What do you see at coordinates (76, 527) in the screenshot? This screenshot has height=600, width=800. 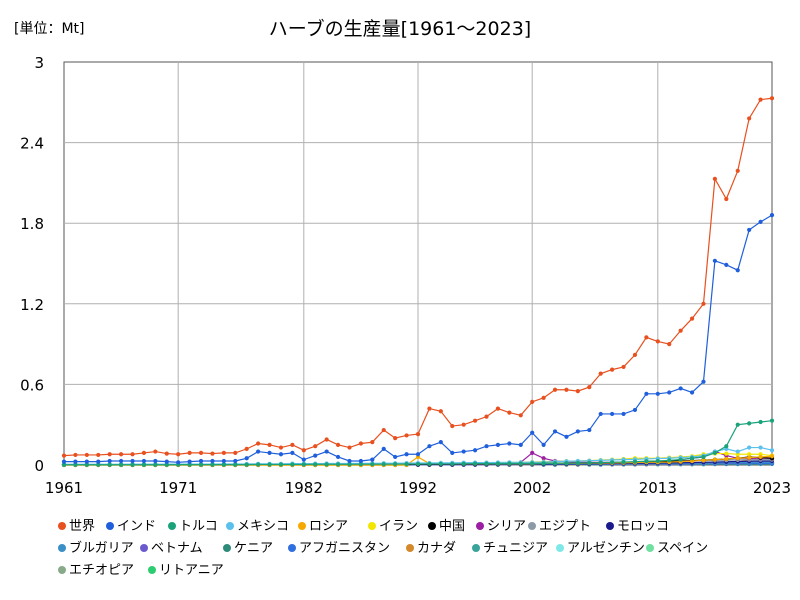 I see `legend-item: 世界` at bounding box center [76, 527].